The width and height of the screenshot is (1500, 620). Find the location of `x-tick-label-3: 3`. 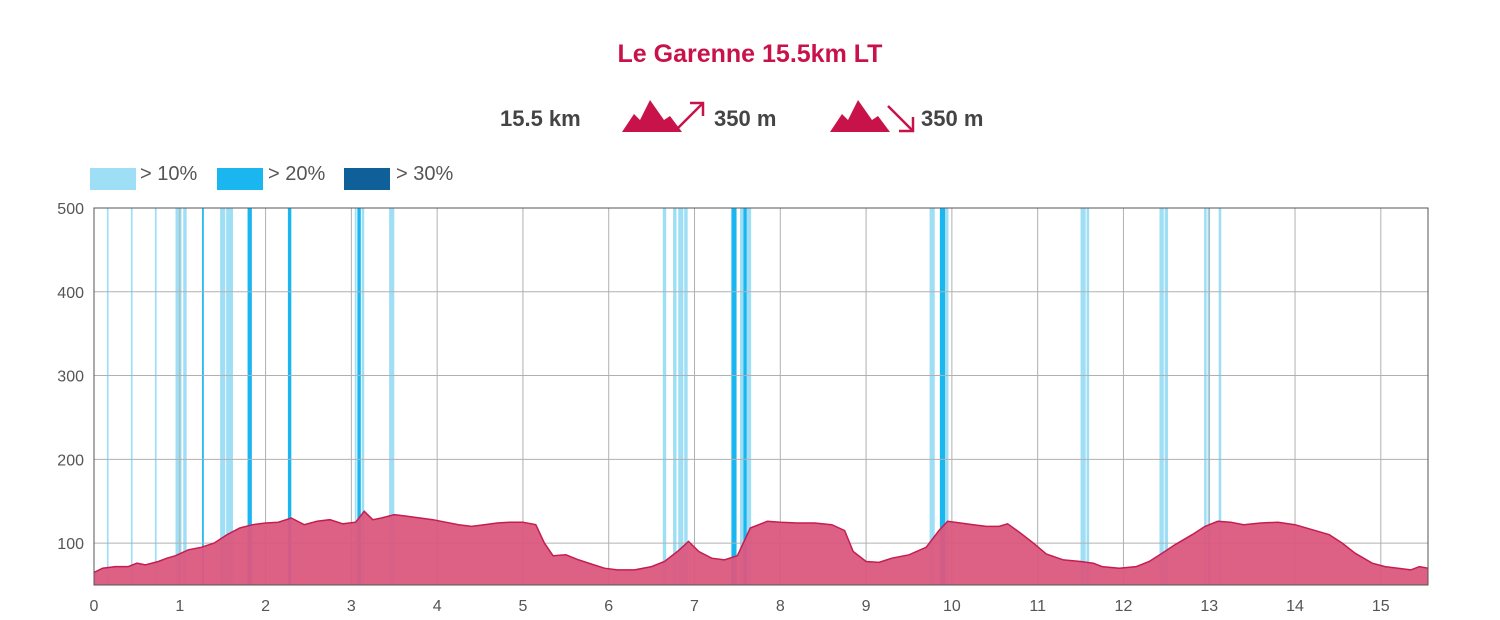

x-tick-label-3: 3 is located at coordinates (351, 606).